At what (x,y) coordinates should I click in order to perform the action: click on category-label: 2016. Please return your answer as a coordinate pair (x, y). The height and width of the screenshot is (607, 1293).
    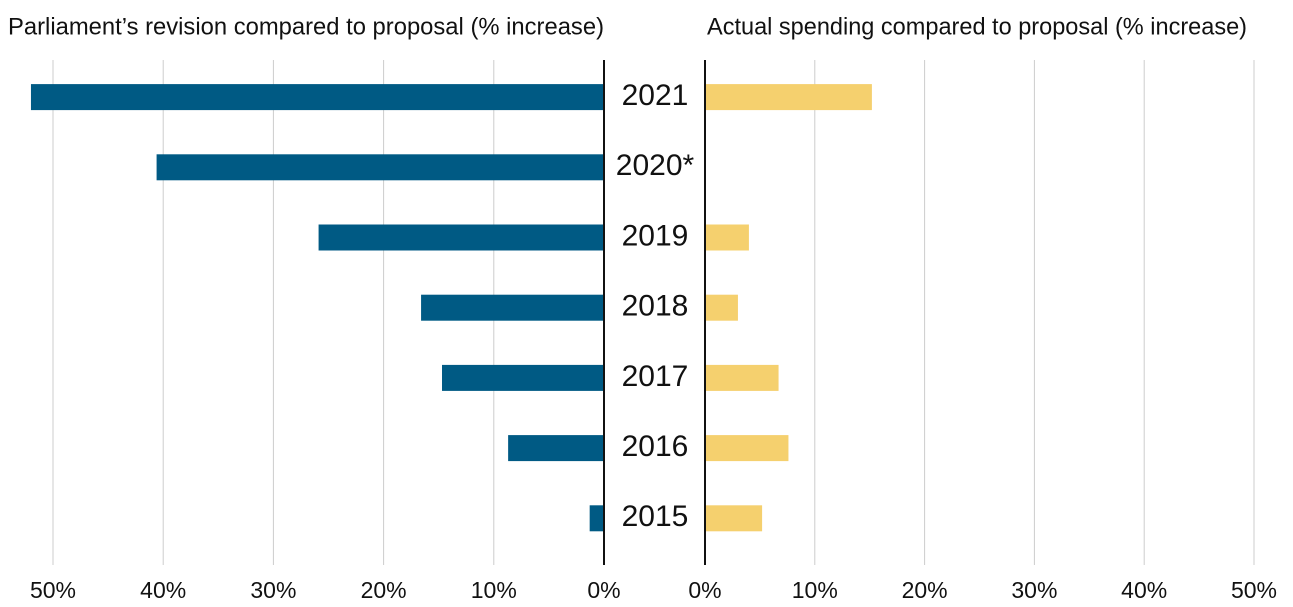
    Looking at the image, I should click on (655, 446).